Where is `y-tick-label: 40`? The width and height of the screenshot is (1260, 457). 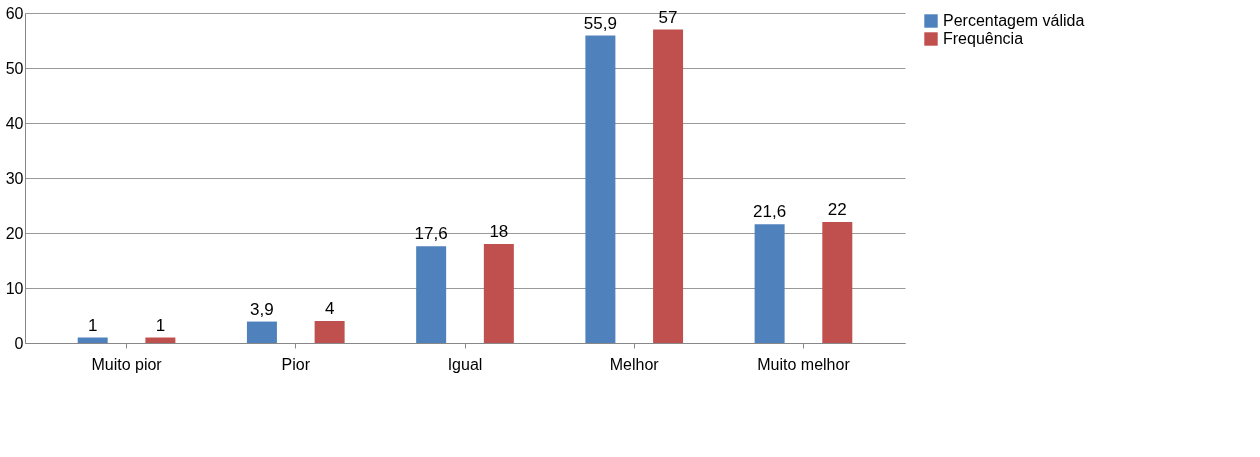 y-tick-label: 40 is located at coordinates (14, 123).